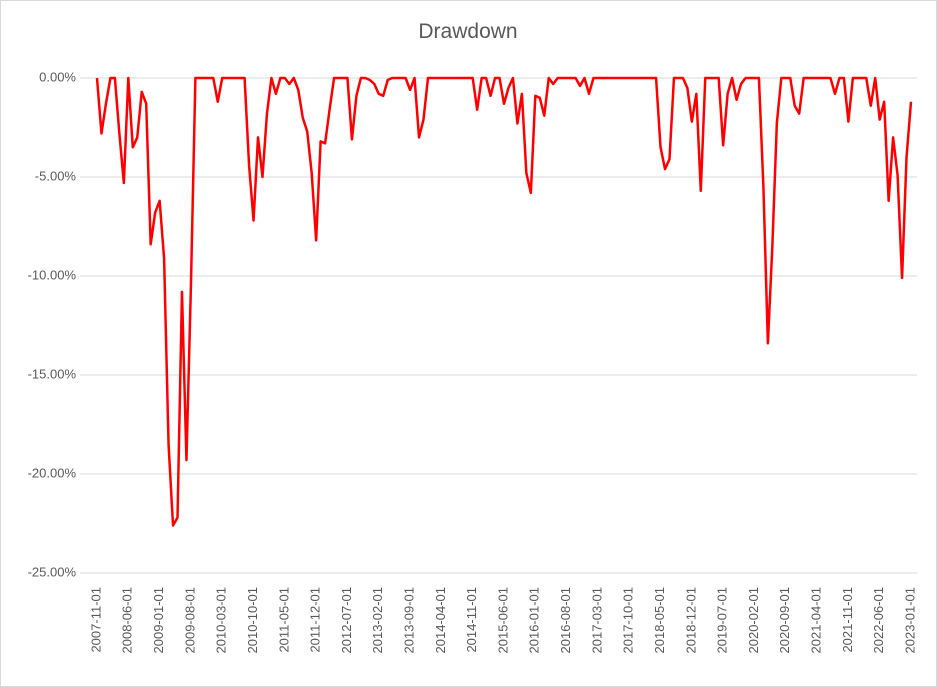 This screenshot has height=687, width=937. What do you see at coordinates (315, 620) in the screenshot?
I see `x-tick-label: 2011-12-01` at bounding box center [315, 620].